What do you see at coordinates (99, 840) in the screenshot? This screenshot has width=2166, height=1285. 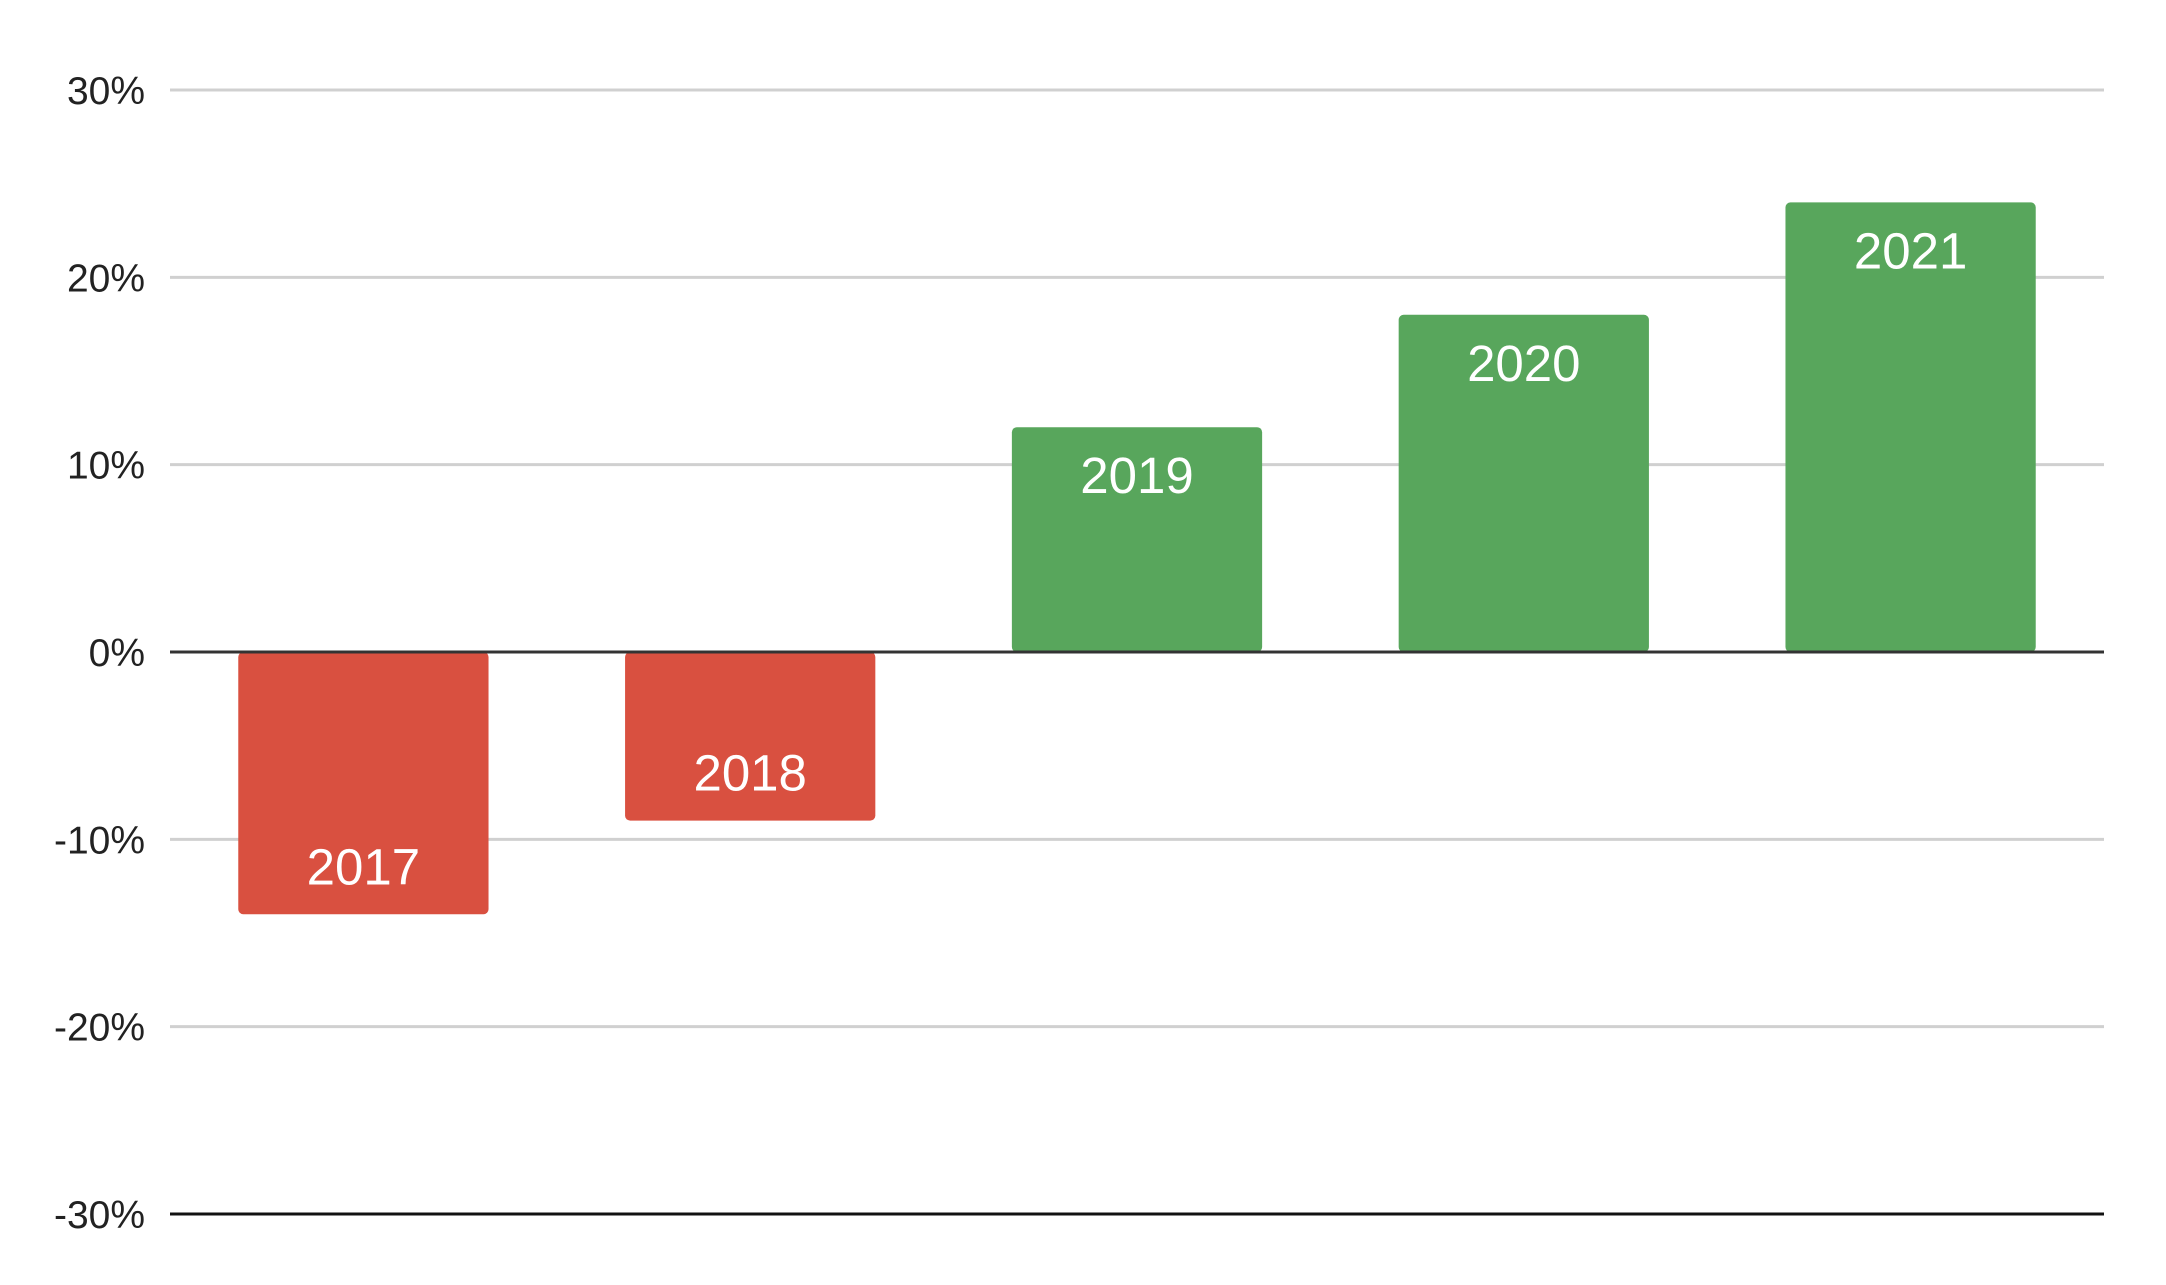 I see `y-tick-label: -10%` at bounding box center [99, 840].